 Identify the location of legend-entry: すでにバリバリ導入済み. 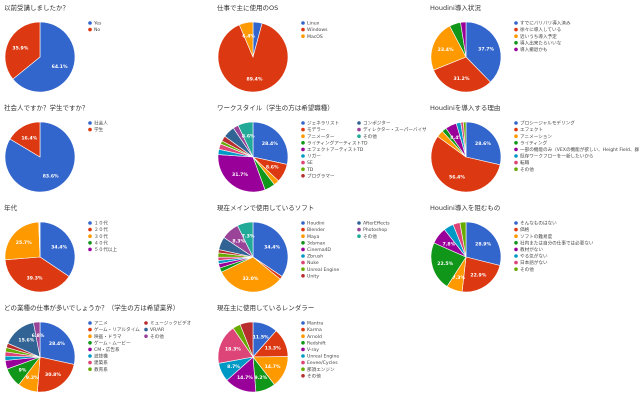
(545, 23).